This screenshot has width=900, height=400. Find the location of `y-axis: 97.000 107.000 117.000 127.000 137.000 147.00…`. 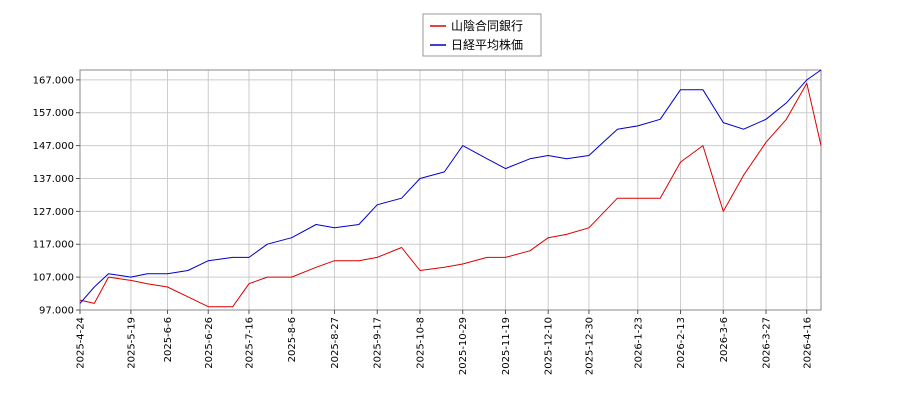

y-axis: 97.000 107.000 117.000 127.000 137.000 147.00… is located at coordinates (56, 196).